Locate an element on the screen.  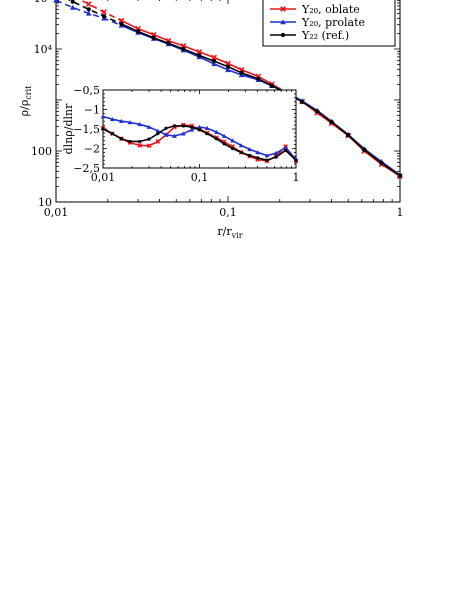
legend-item: Y₂₀, prolate is located at coordinates (317, 22).